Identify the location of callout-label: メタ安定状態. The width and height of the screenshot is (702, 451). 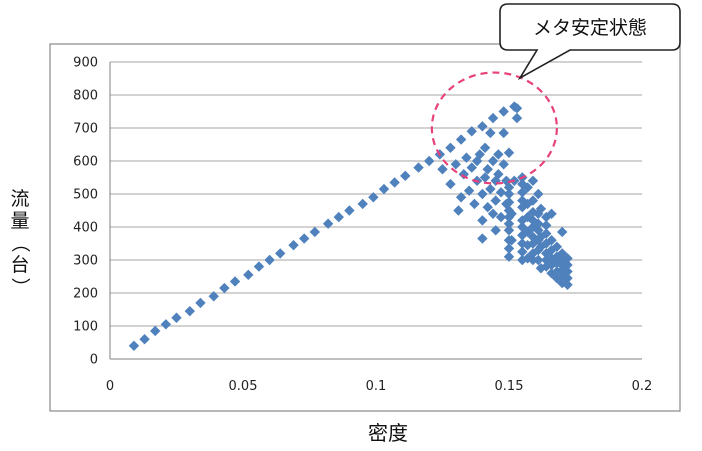
(590, 28).